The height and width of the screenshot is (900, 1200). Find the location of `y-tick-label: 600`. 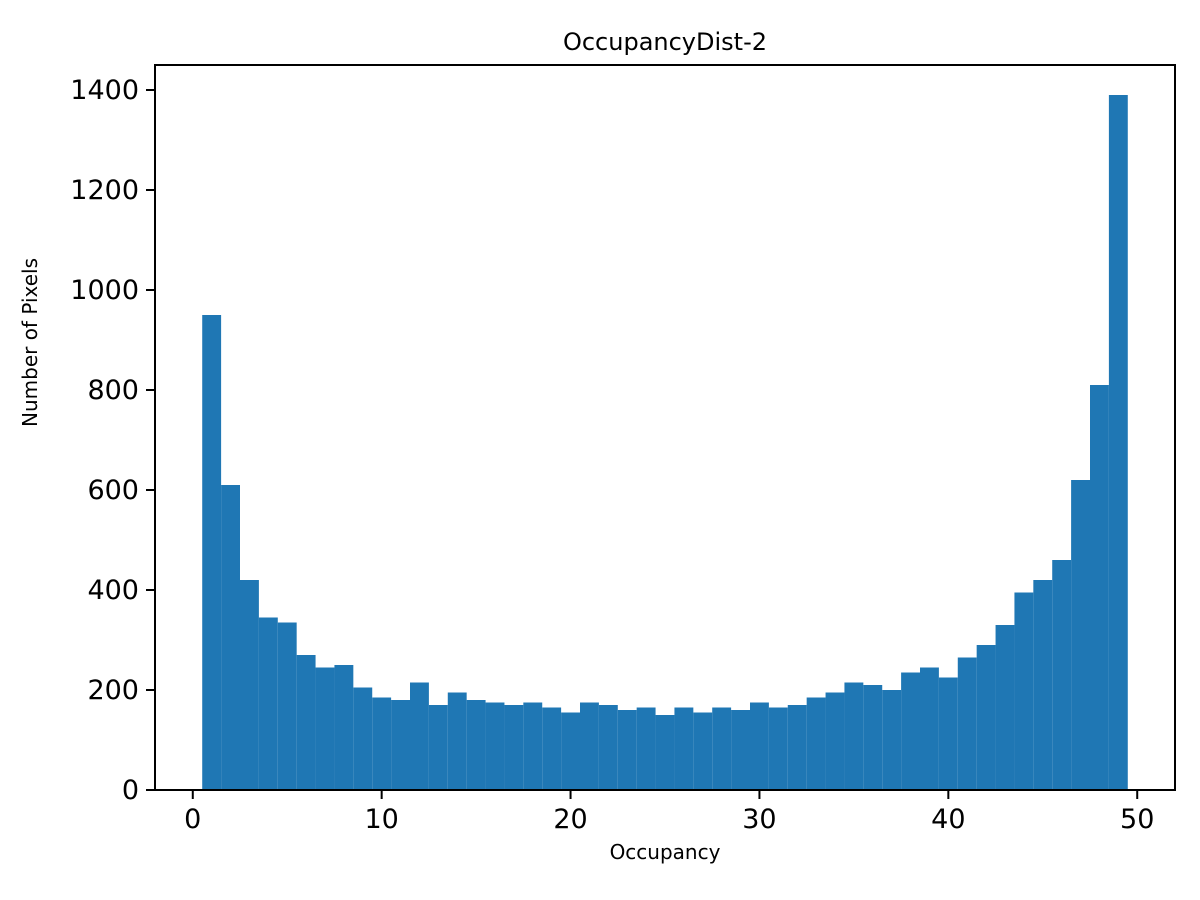

y-tick-label: 600 is located at coordinates (113, 490).